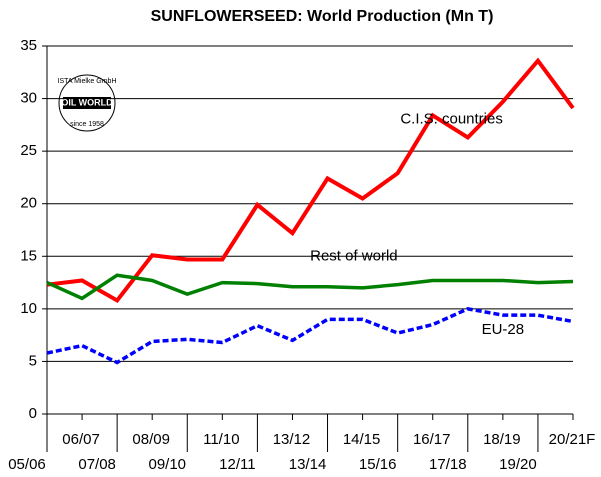  I want to click on x-tick-label: 08/09, so click(151, 439).